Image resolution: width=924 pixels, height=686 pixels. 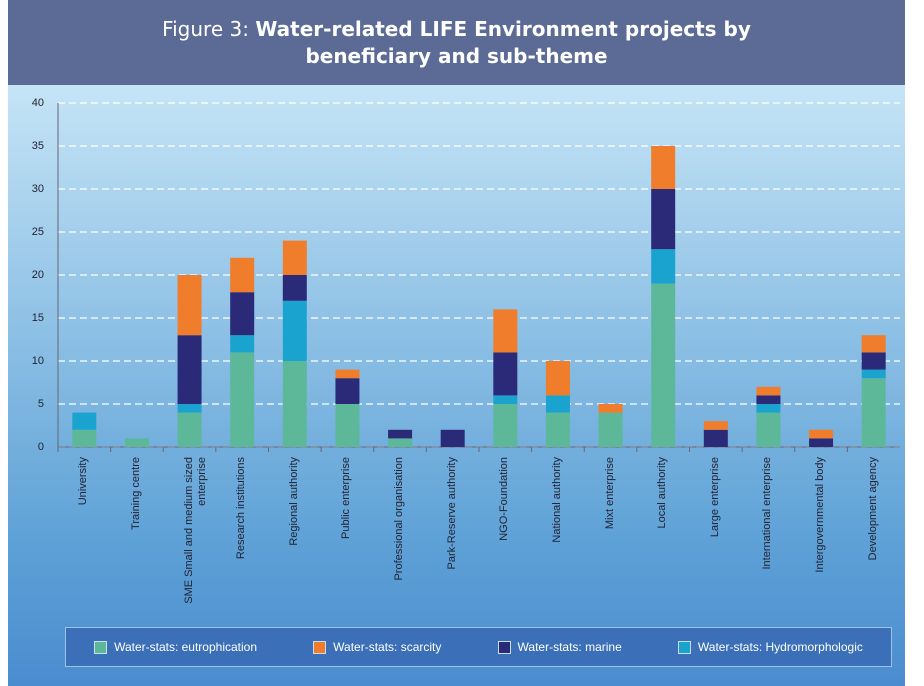 I want to click on legend-item: Water-stats: eutrophication, so click(x=175, y=647).